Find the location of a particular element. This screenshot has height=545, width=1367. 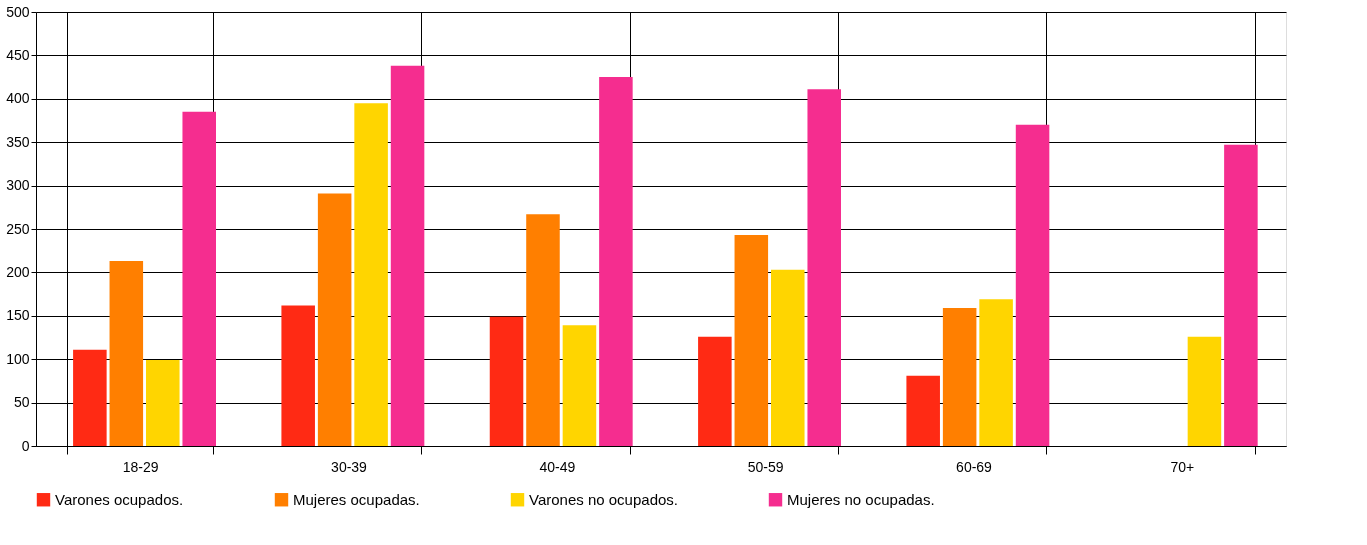

x-tick-label: 40-49 is located at coordinates (557, 466).